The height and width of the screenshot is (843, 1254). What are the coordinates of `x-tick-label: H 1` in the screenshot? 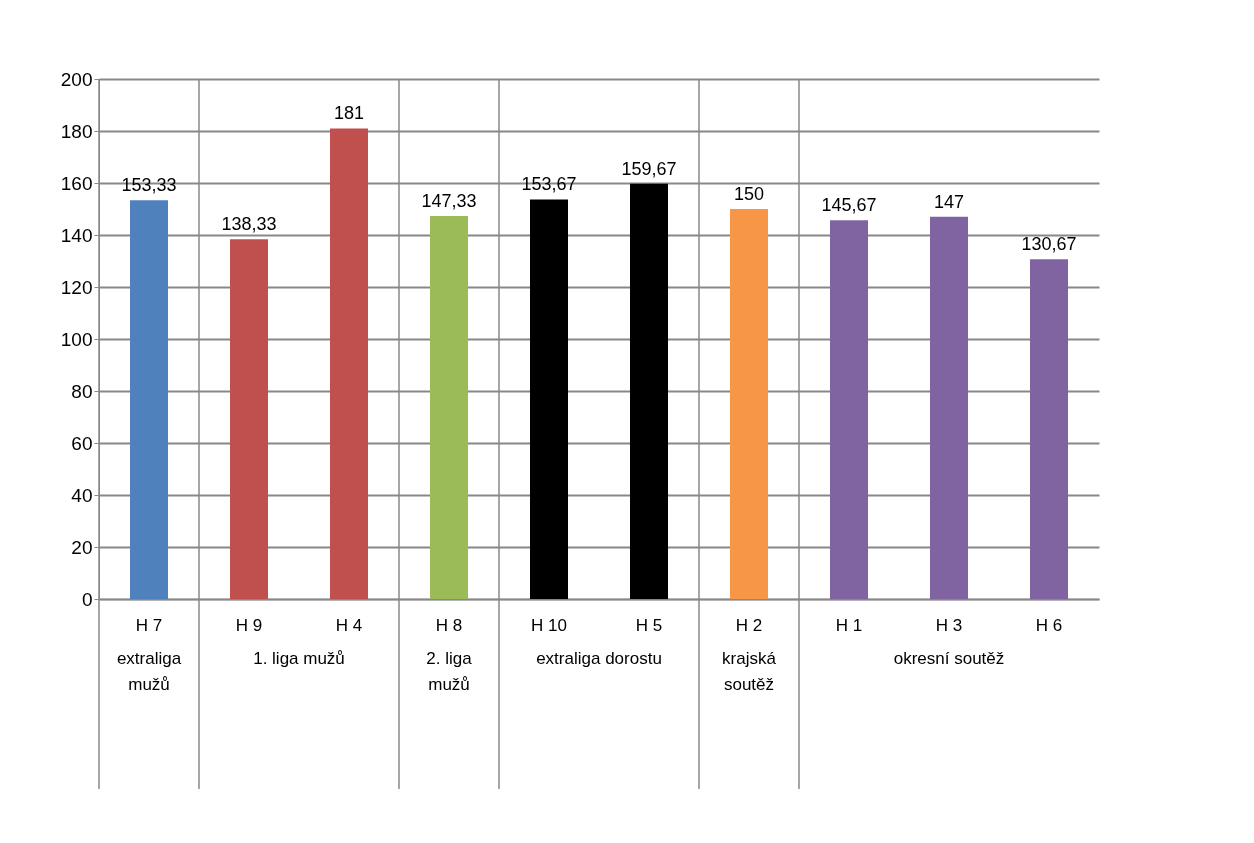 It's located at (849, 625).